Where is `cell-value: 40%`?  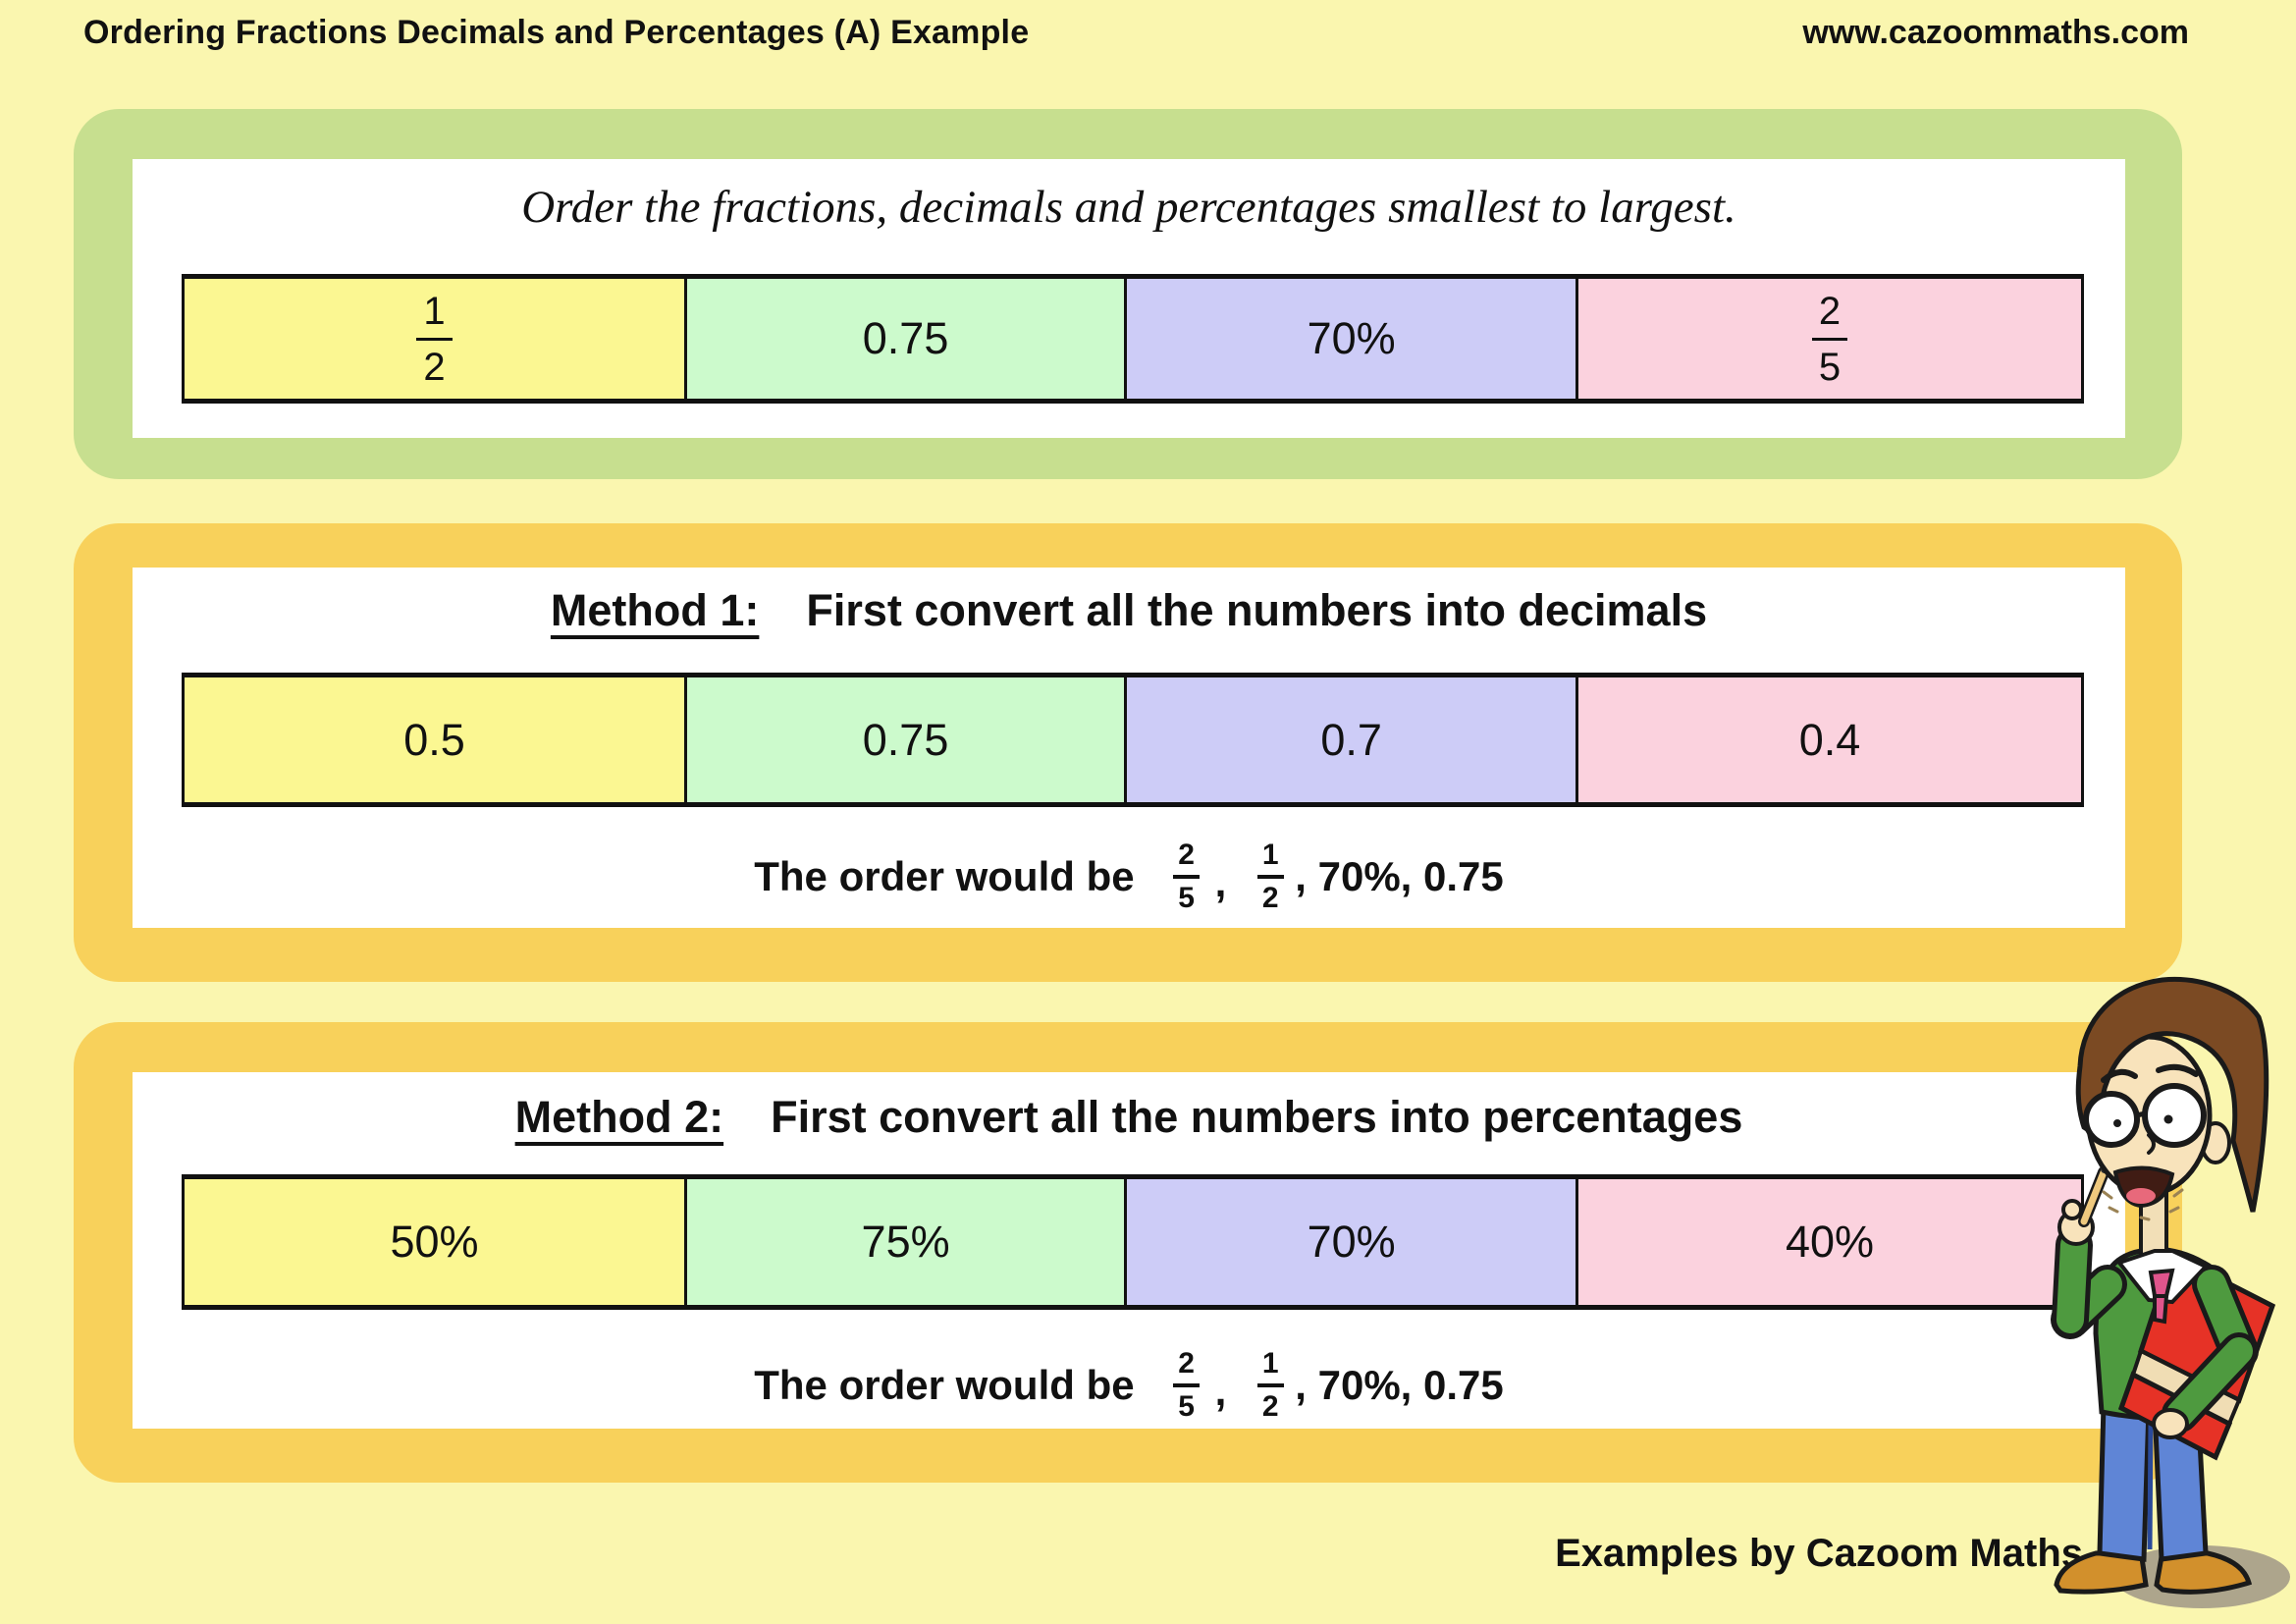 cell-value: 40% is located at coordinates (1830, 1242).